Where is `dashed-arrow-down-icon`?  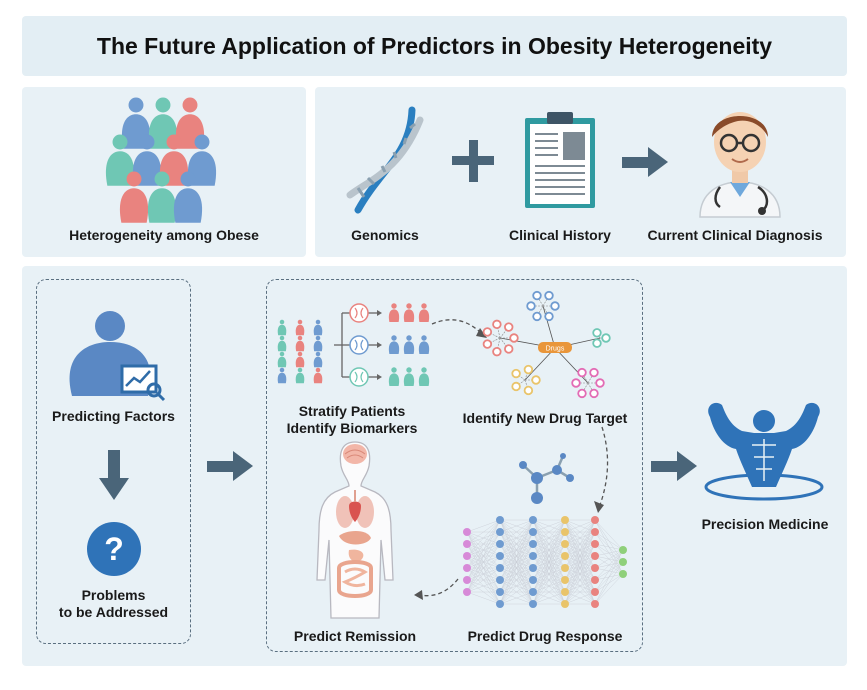 dashed-arrow-down-icon is located at coordinates (601, 469).